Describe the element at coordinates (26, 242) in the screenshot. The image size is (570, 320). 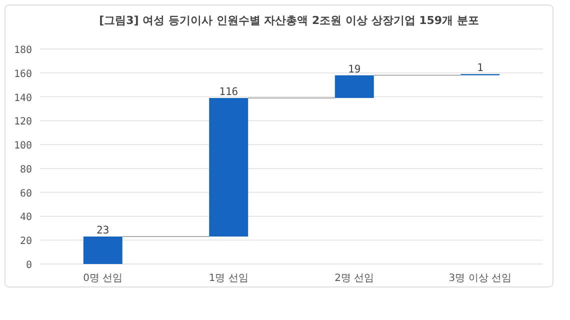
I see `y-tick-label: 20` at that location.